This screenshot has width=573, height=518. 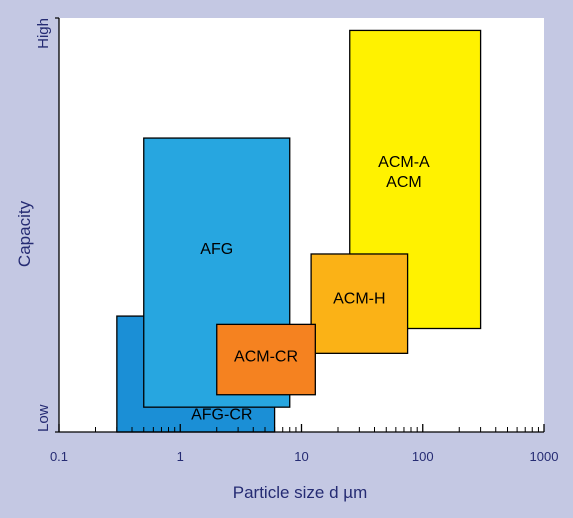 What do you see at coordinates (300, 492) in the screenshot?
I see `x-axis-title: Particle size d µm` at bounding box center [300, 492].